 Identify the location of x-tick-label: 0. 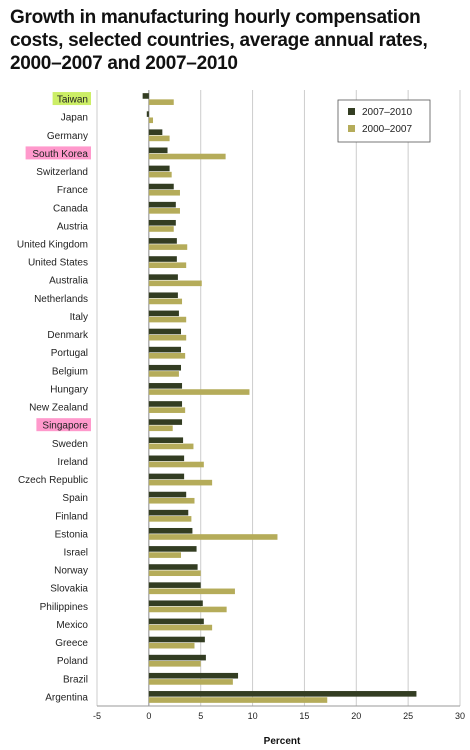
(148, 716).